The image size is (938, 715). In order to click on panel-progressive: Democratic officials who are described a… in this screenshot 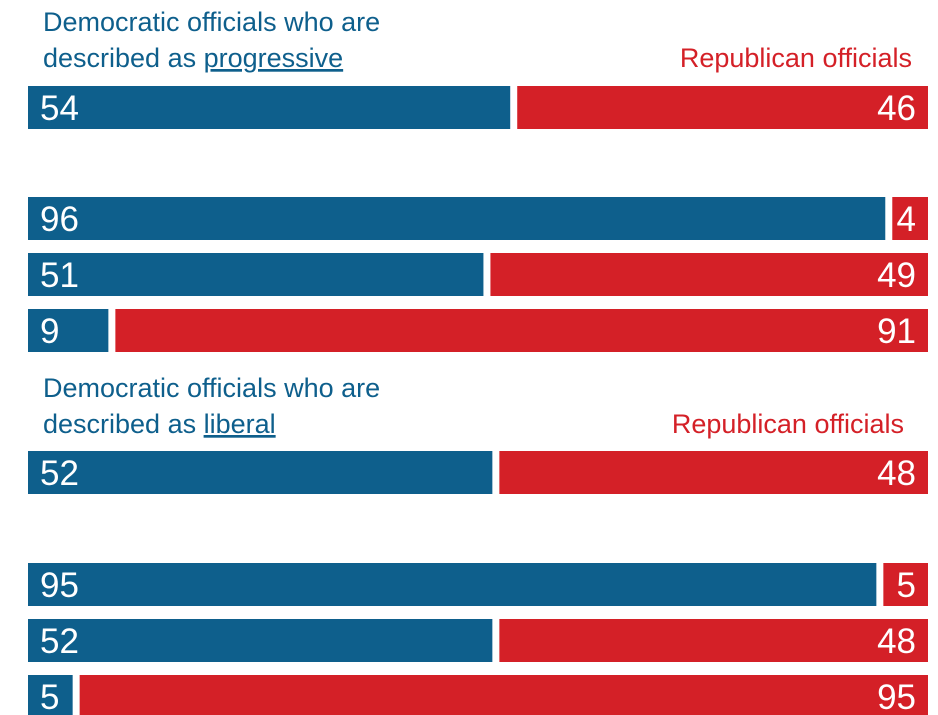, I will do `click(477, 40)`.